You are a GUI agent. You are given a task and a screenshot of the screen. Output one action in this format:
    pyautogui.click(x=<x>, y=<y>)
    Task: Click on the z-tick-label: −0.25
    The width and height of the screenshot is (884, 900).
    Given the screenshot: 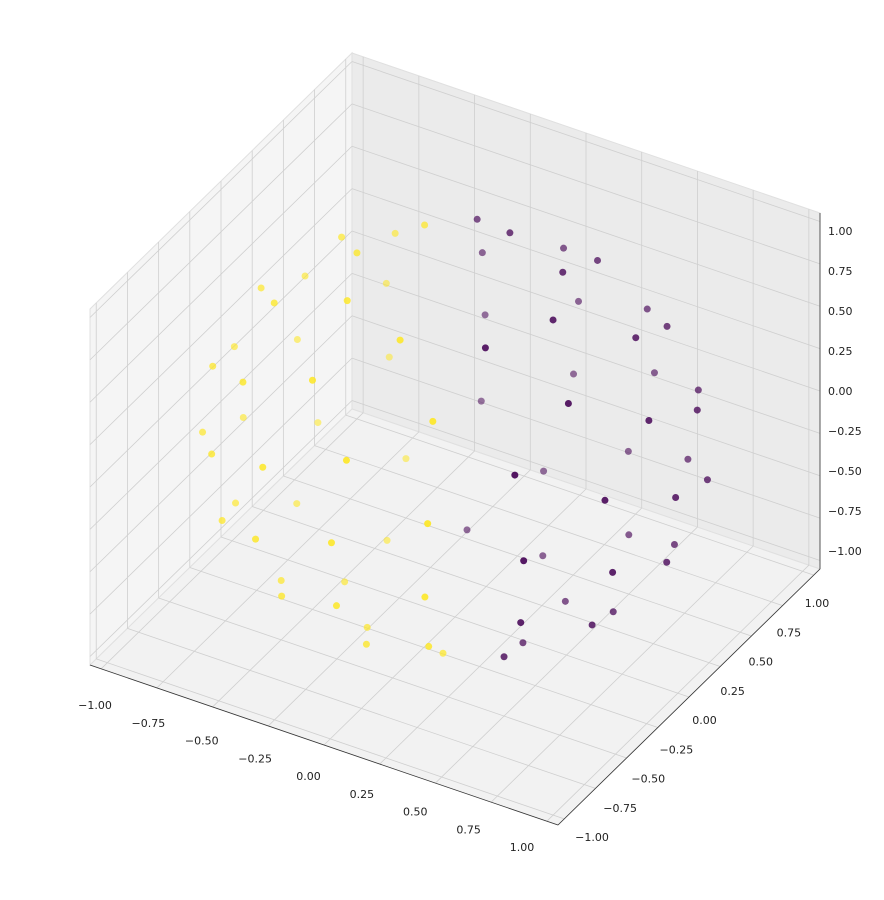 What is the action you would take?
    pyautogui.click(x=845, y=431)
    